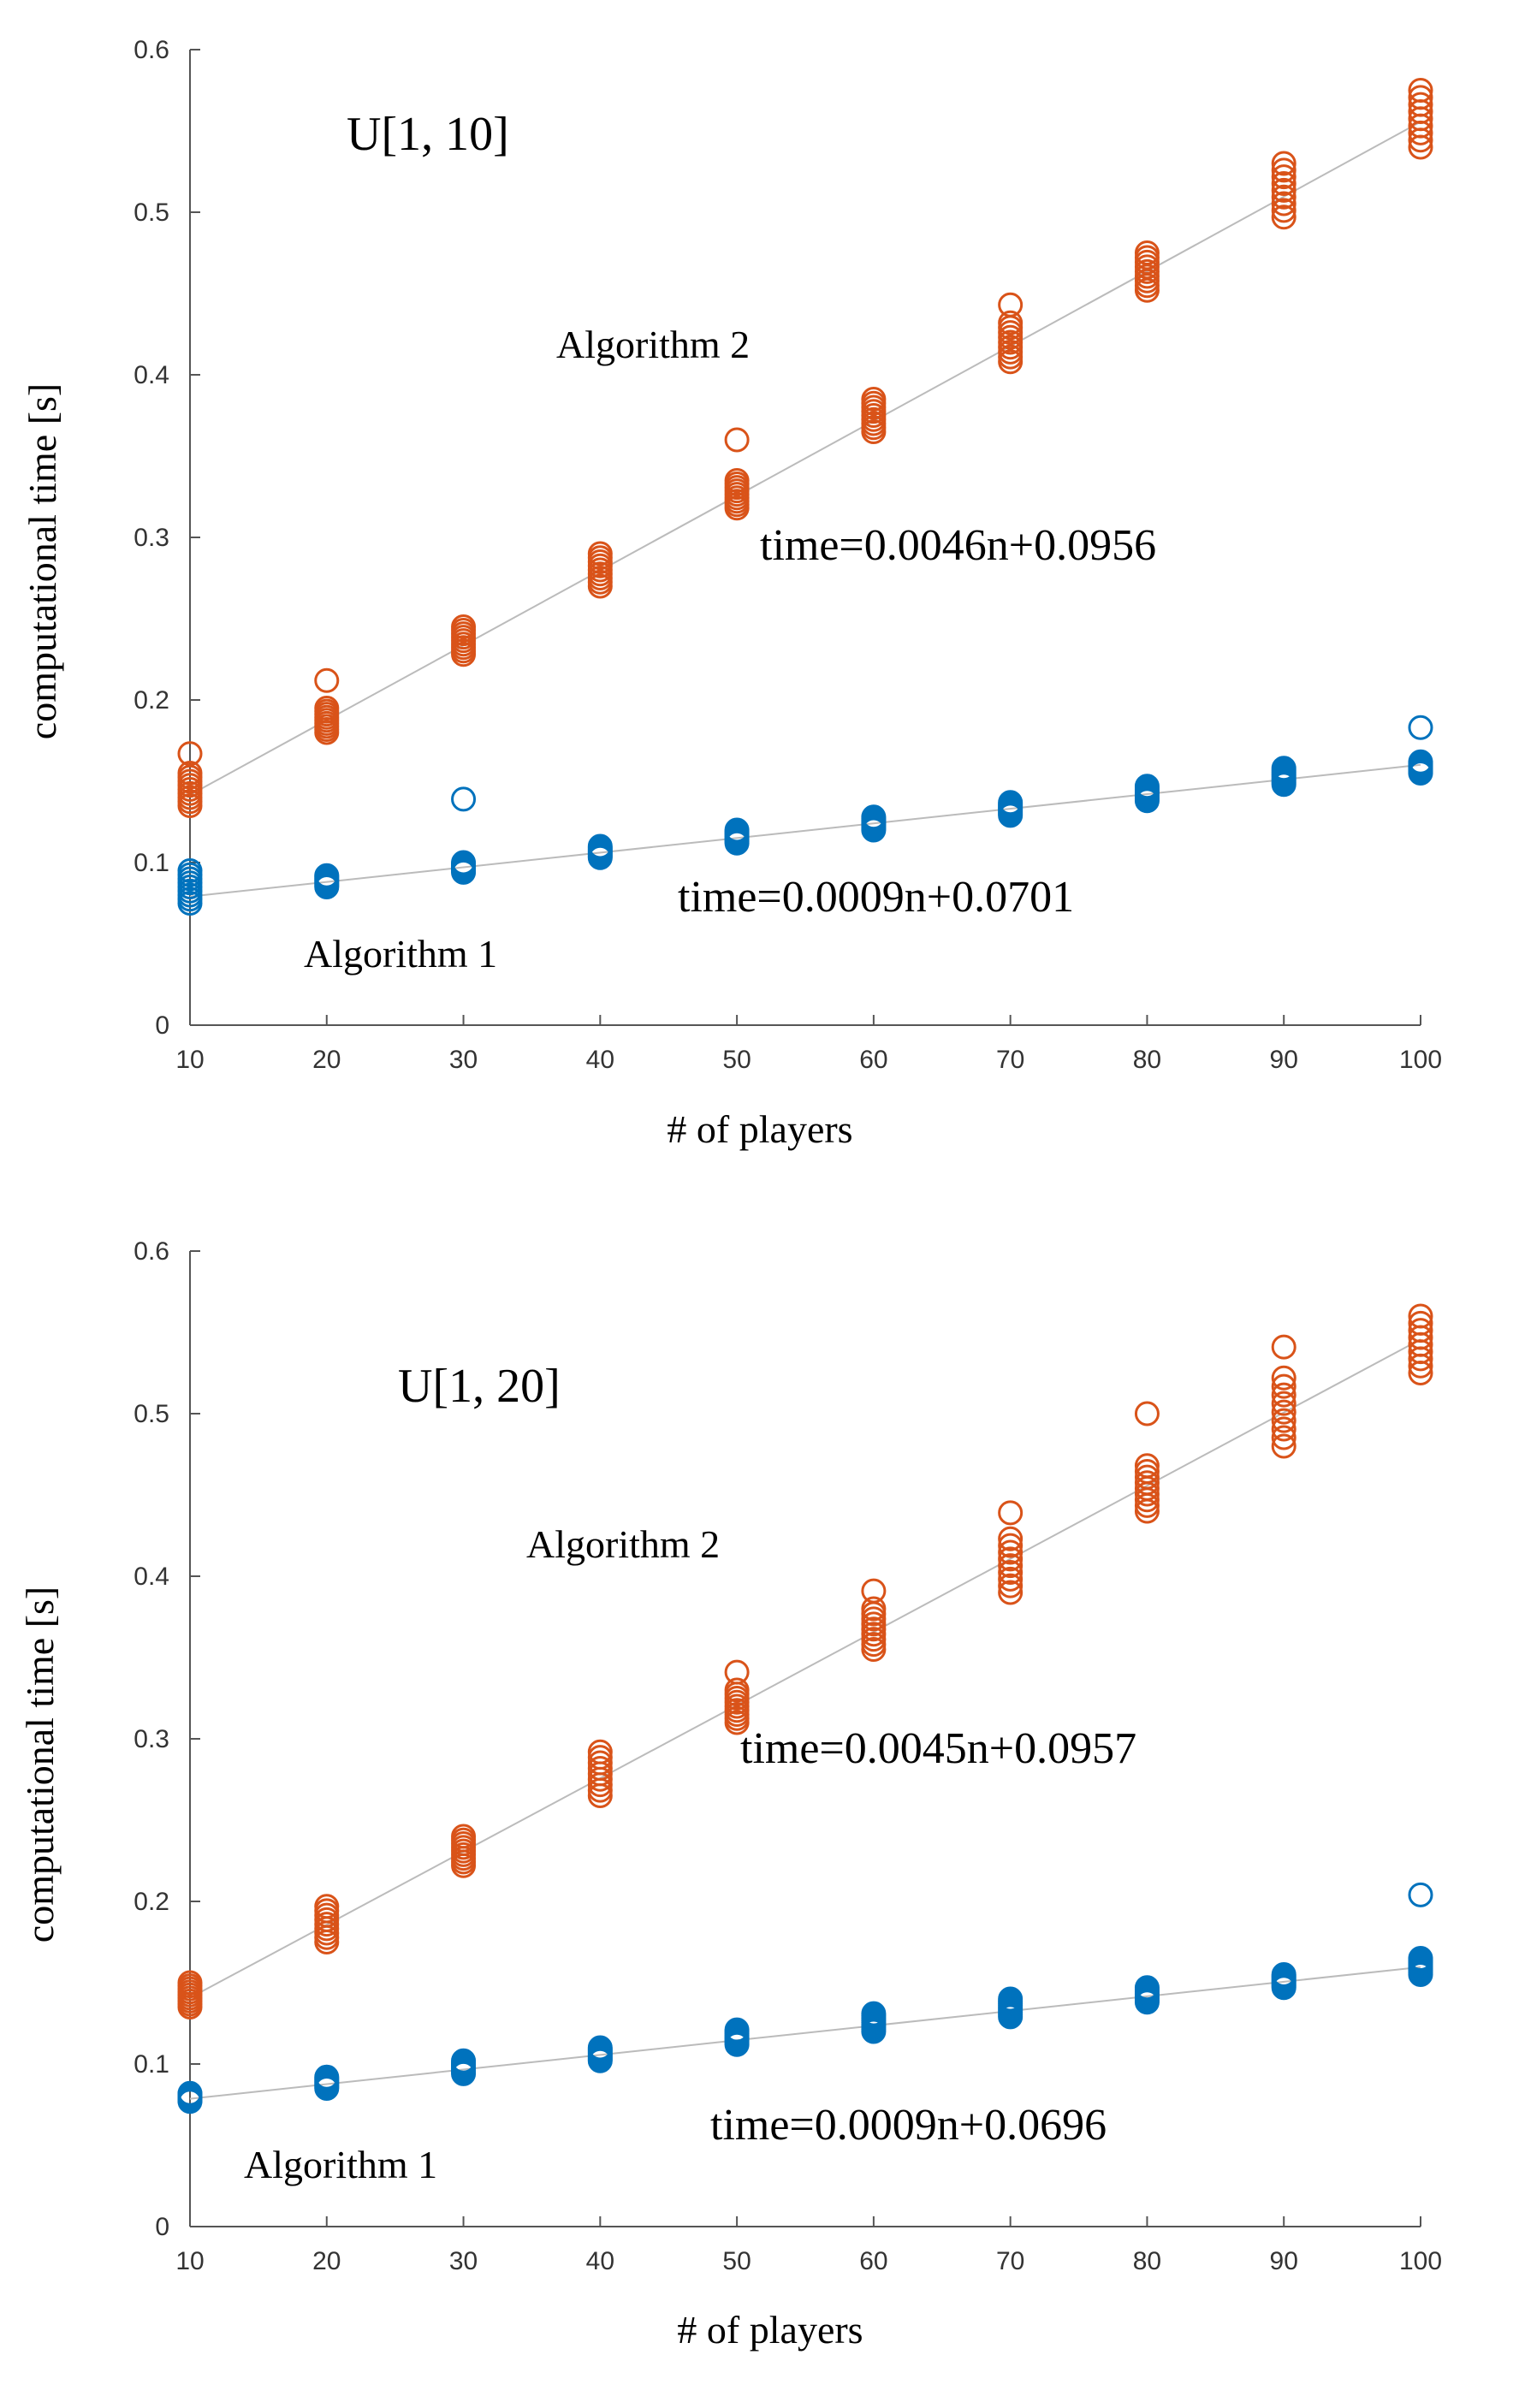 This screenshot has height=2408, width=1513. I want to click on fit-equation-algorithm-1: time=0.0009n+0.0696, so click(908, 2125).